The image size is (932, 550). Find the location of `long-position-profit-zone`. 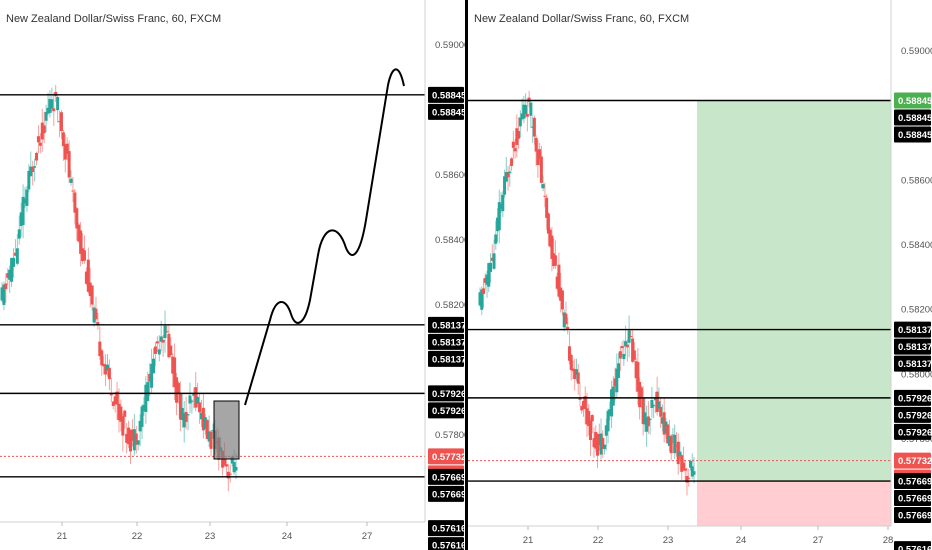

long-position-profit-zone is located at coordinates (794, 291).